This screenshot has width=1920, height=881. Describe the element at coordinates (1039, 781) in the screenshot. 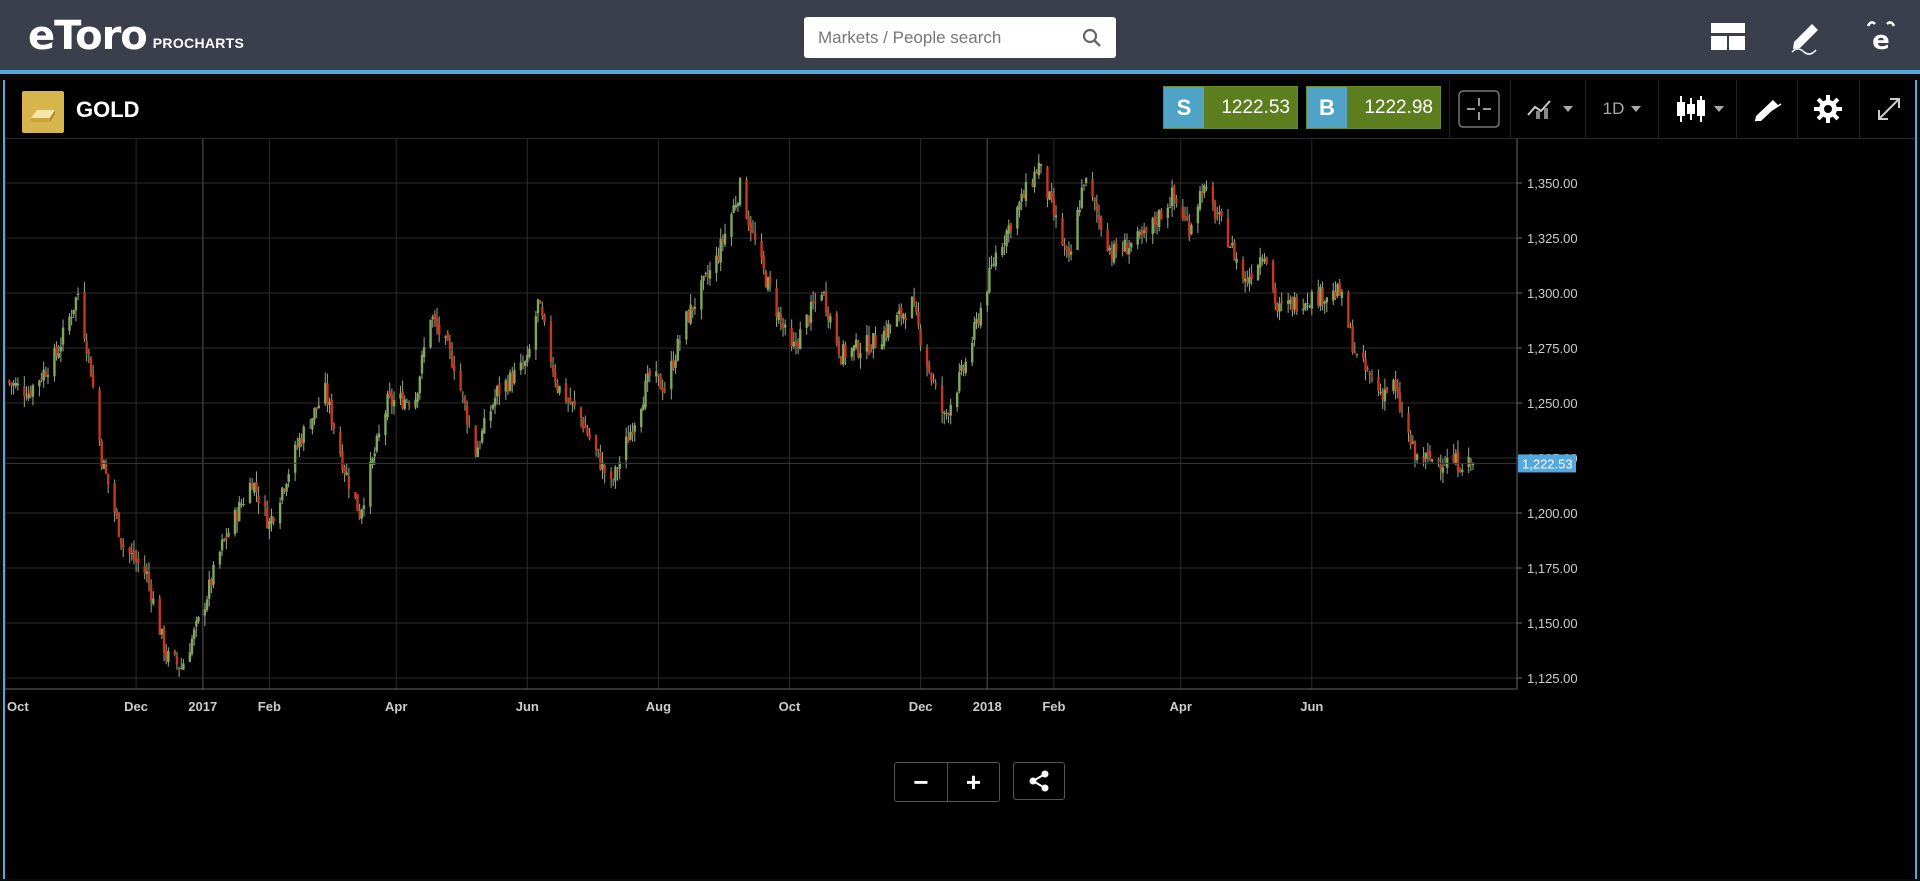

I see `share-button` at that location.